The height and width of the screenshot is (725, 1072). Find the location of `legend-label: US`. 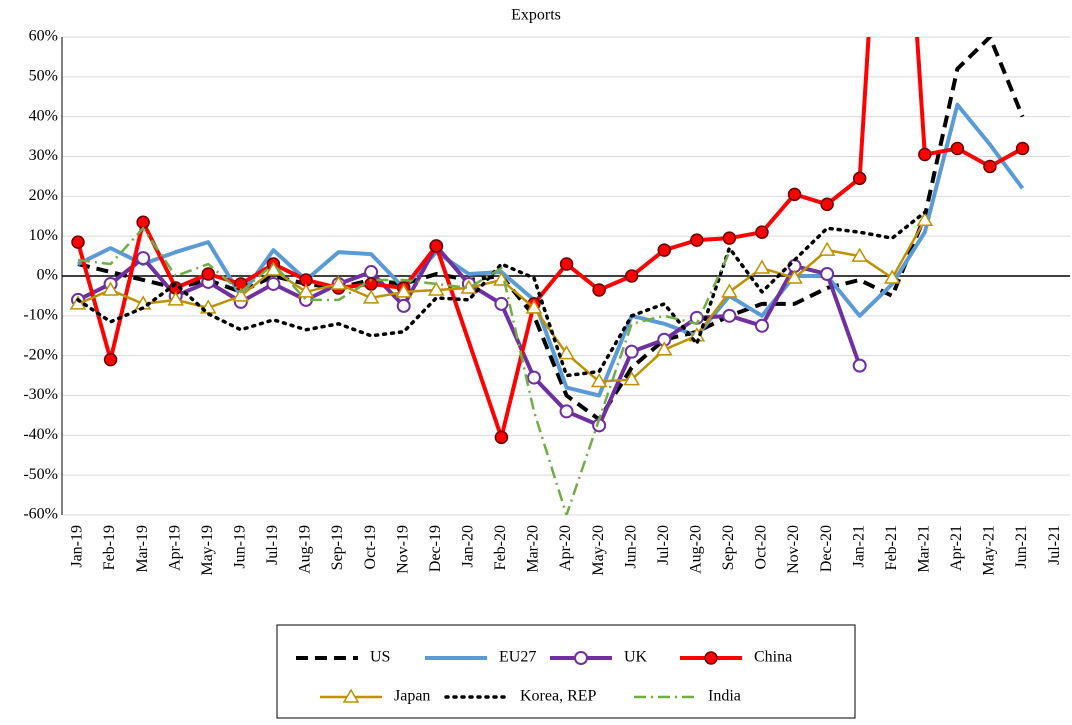

legend-label: US is located at coordinates (380, 657).